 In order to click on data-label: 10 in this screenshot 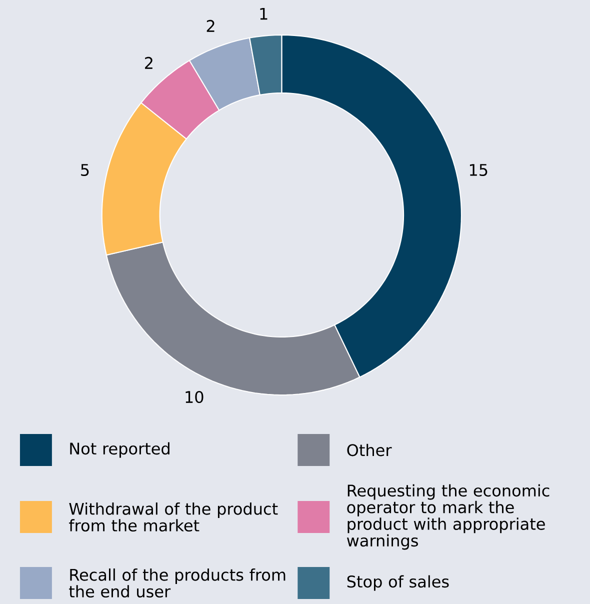, I will do `click(195, 397)`.